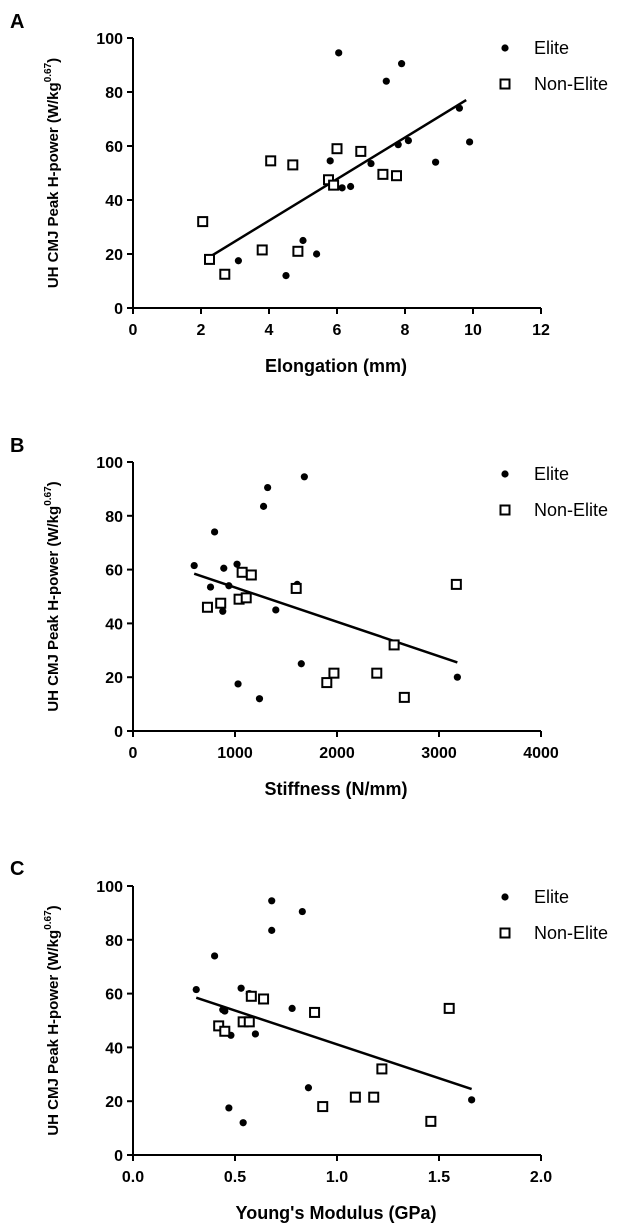  I want to click on x-tick-label: 3000, so click(439, 753).